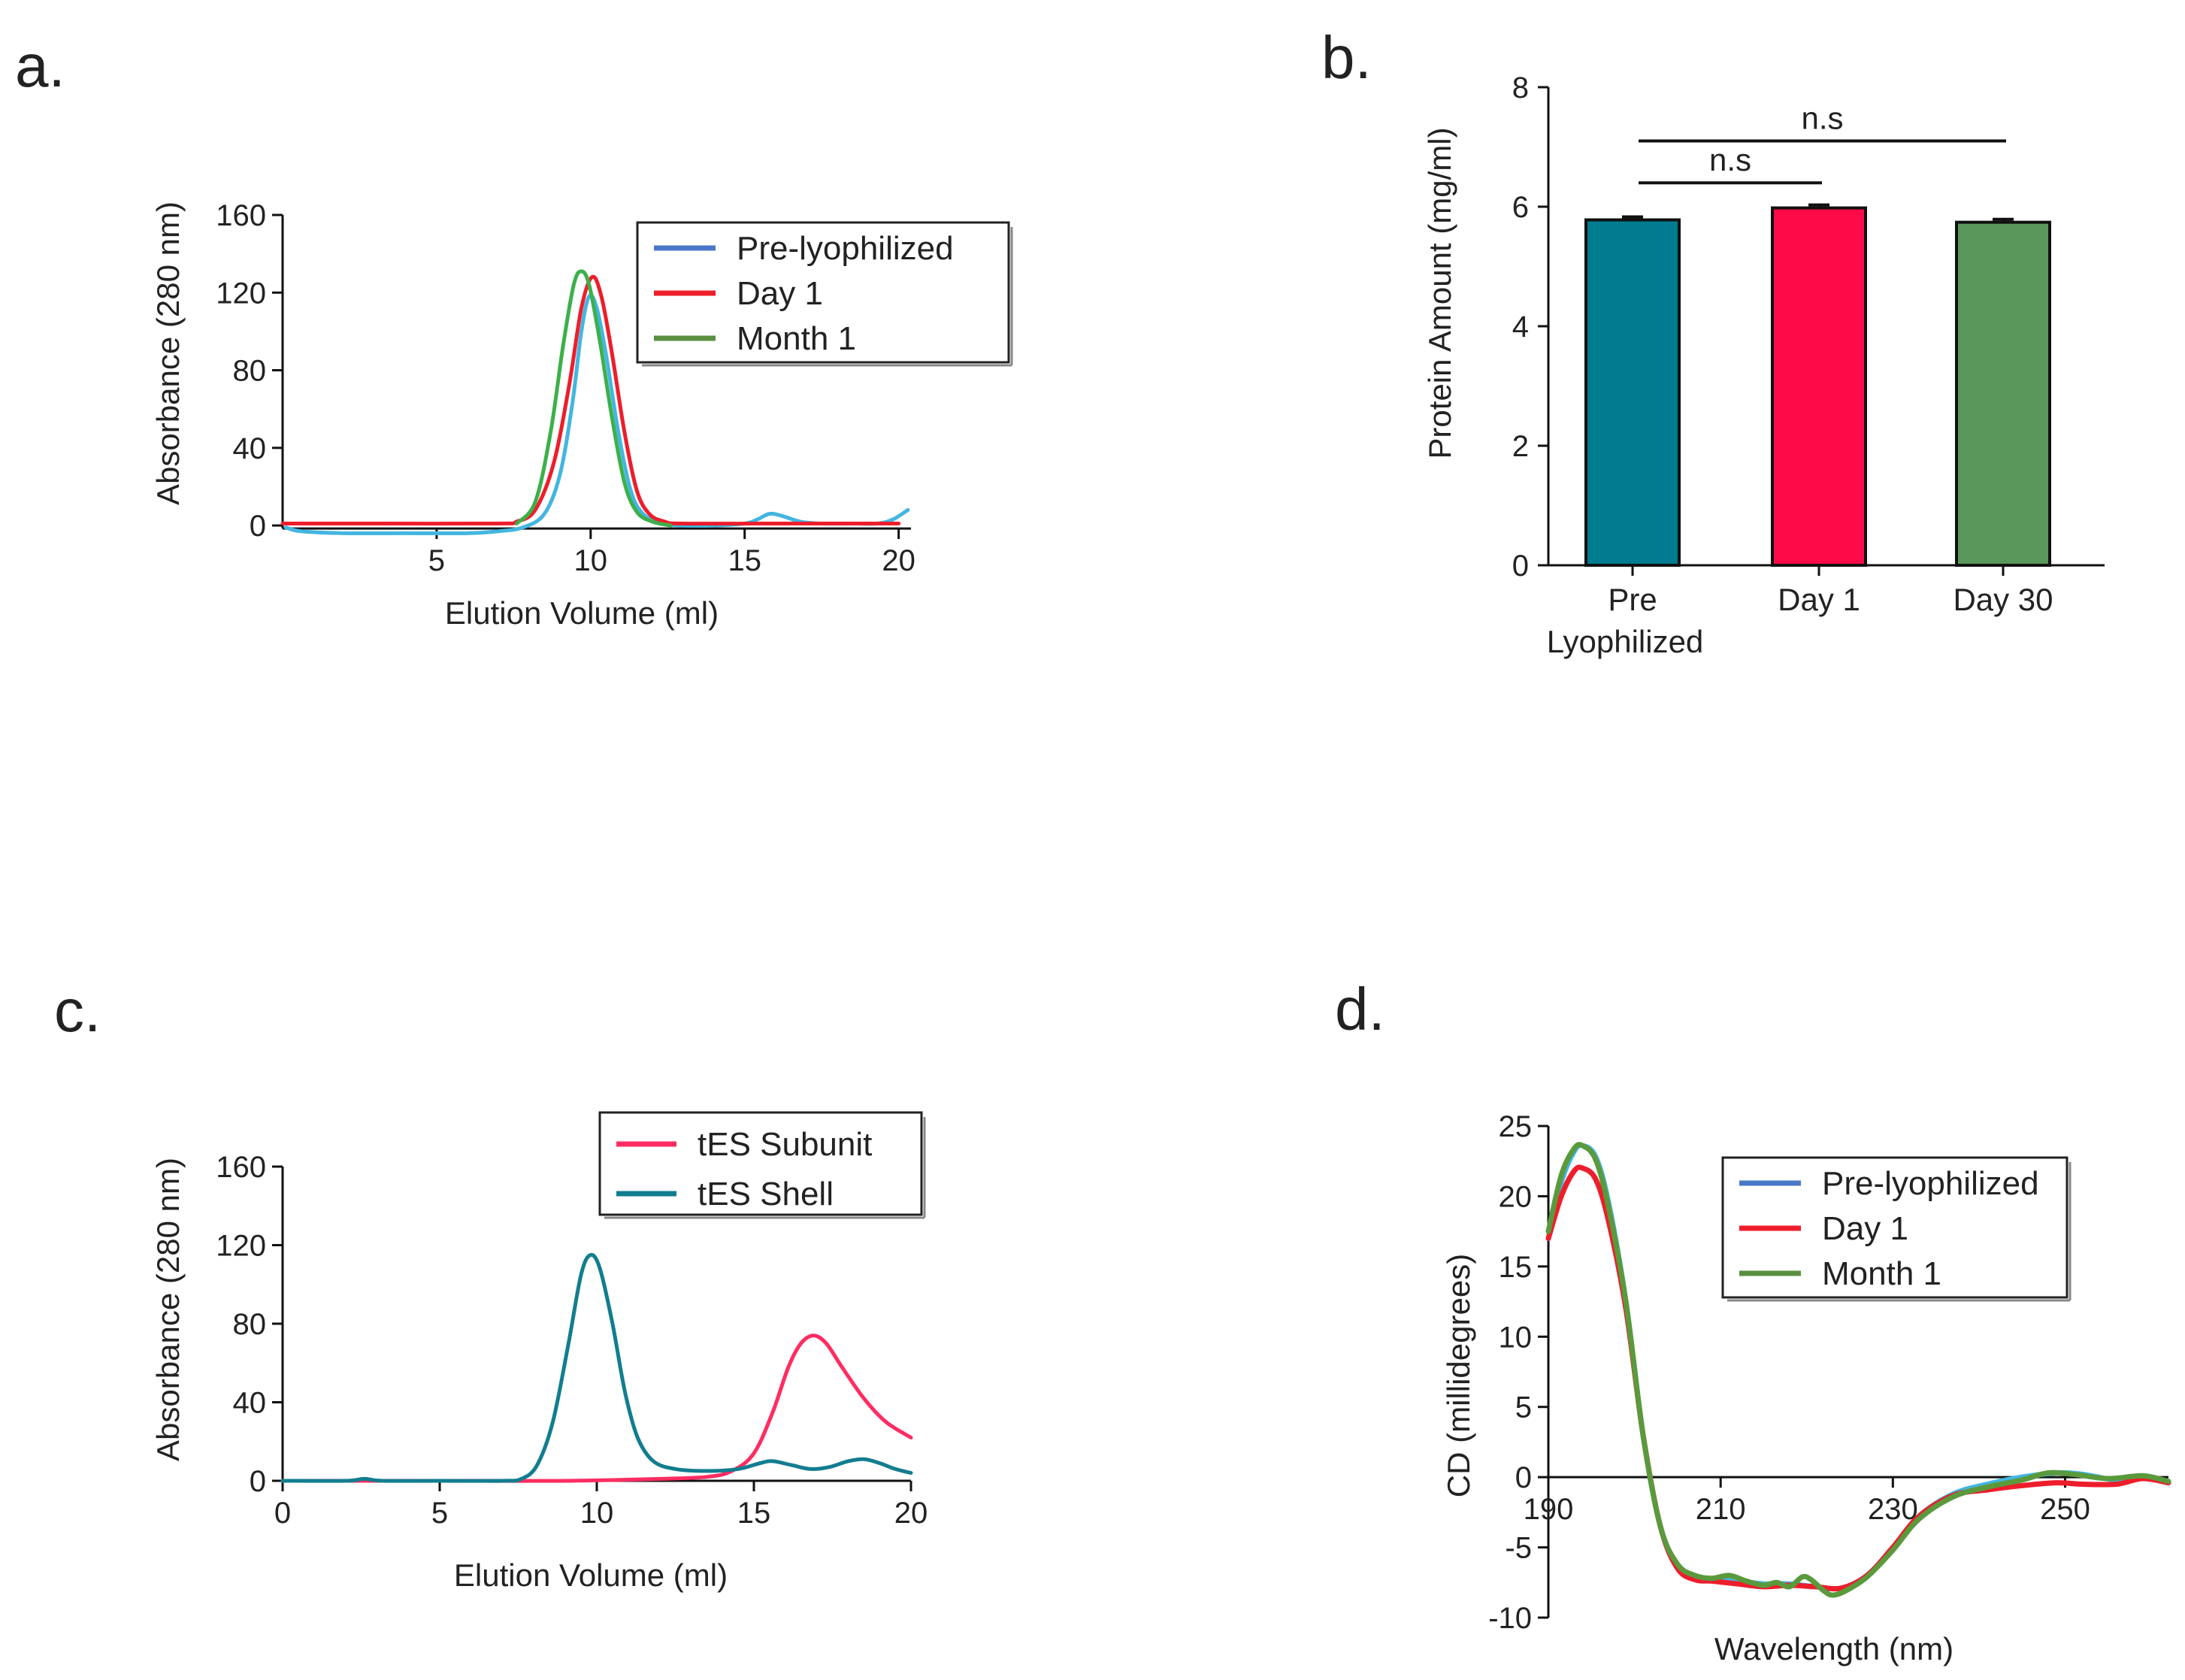 The width and height of the screenshot is (2185, 1680). What do you see at coordinates (40, 65) in the screenshot?
I see `panel-label: a.` at bounding box center [40, 65].